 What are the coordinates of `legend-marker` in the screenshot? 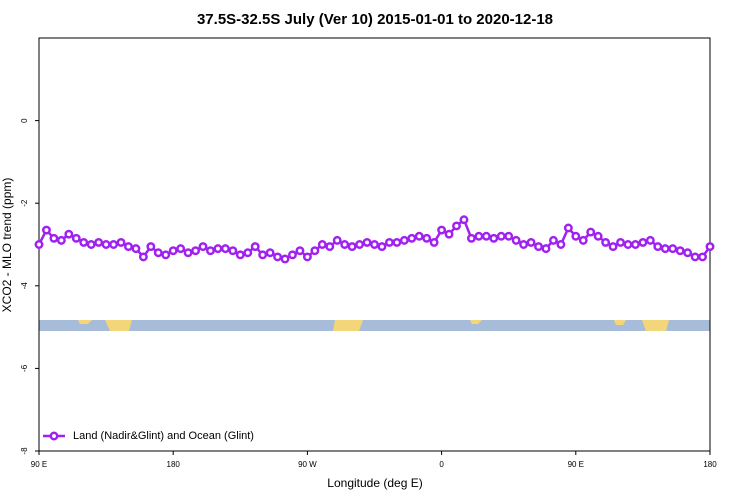 It's located at (54, 436).